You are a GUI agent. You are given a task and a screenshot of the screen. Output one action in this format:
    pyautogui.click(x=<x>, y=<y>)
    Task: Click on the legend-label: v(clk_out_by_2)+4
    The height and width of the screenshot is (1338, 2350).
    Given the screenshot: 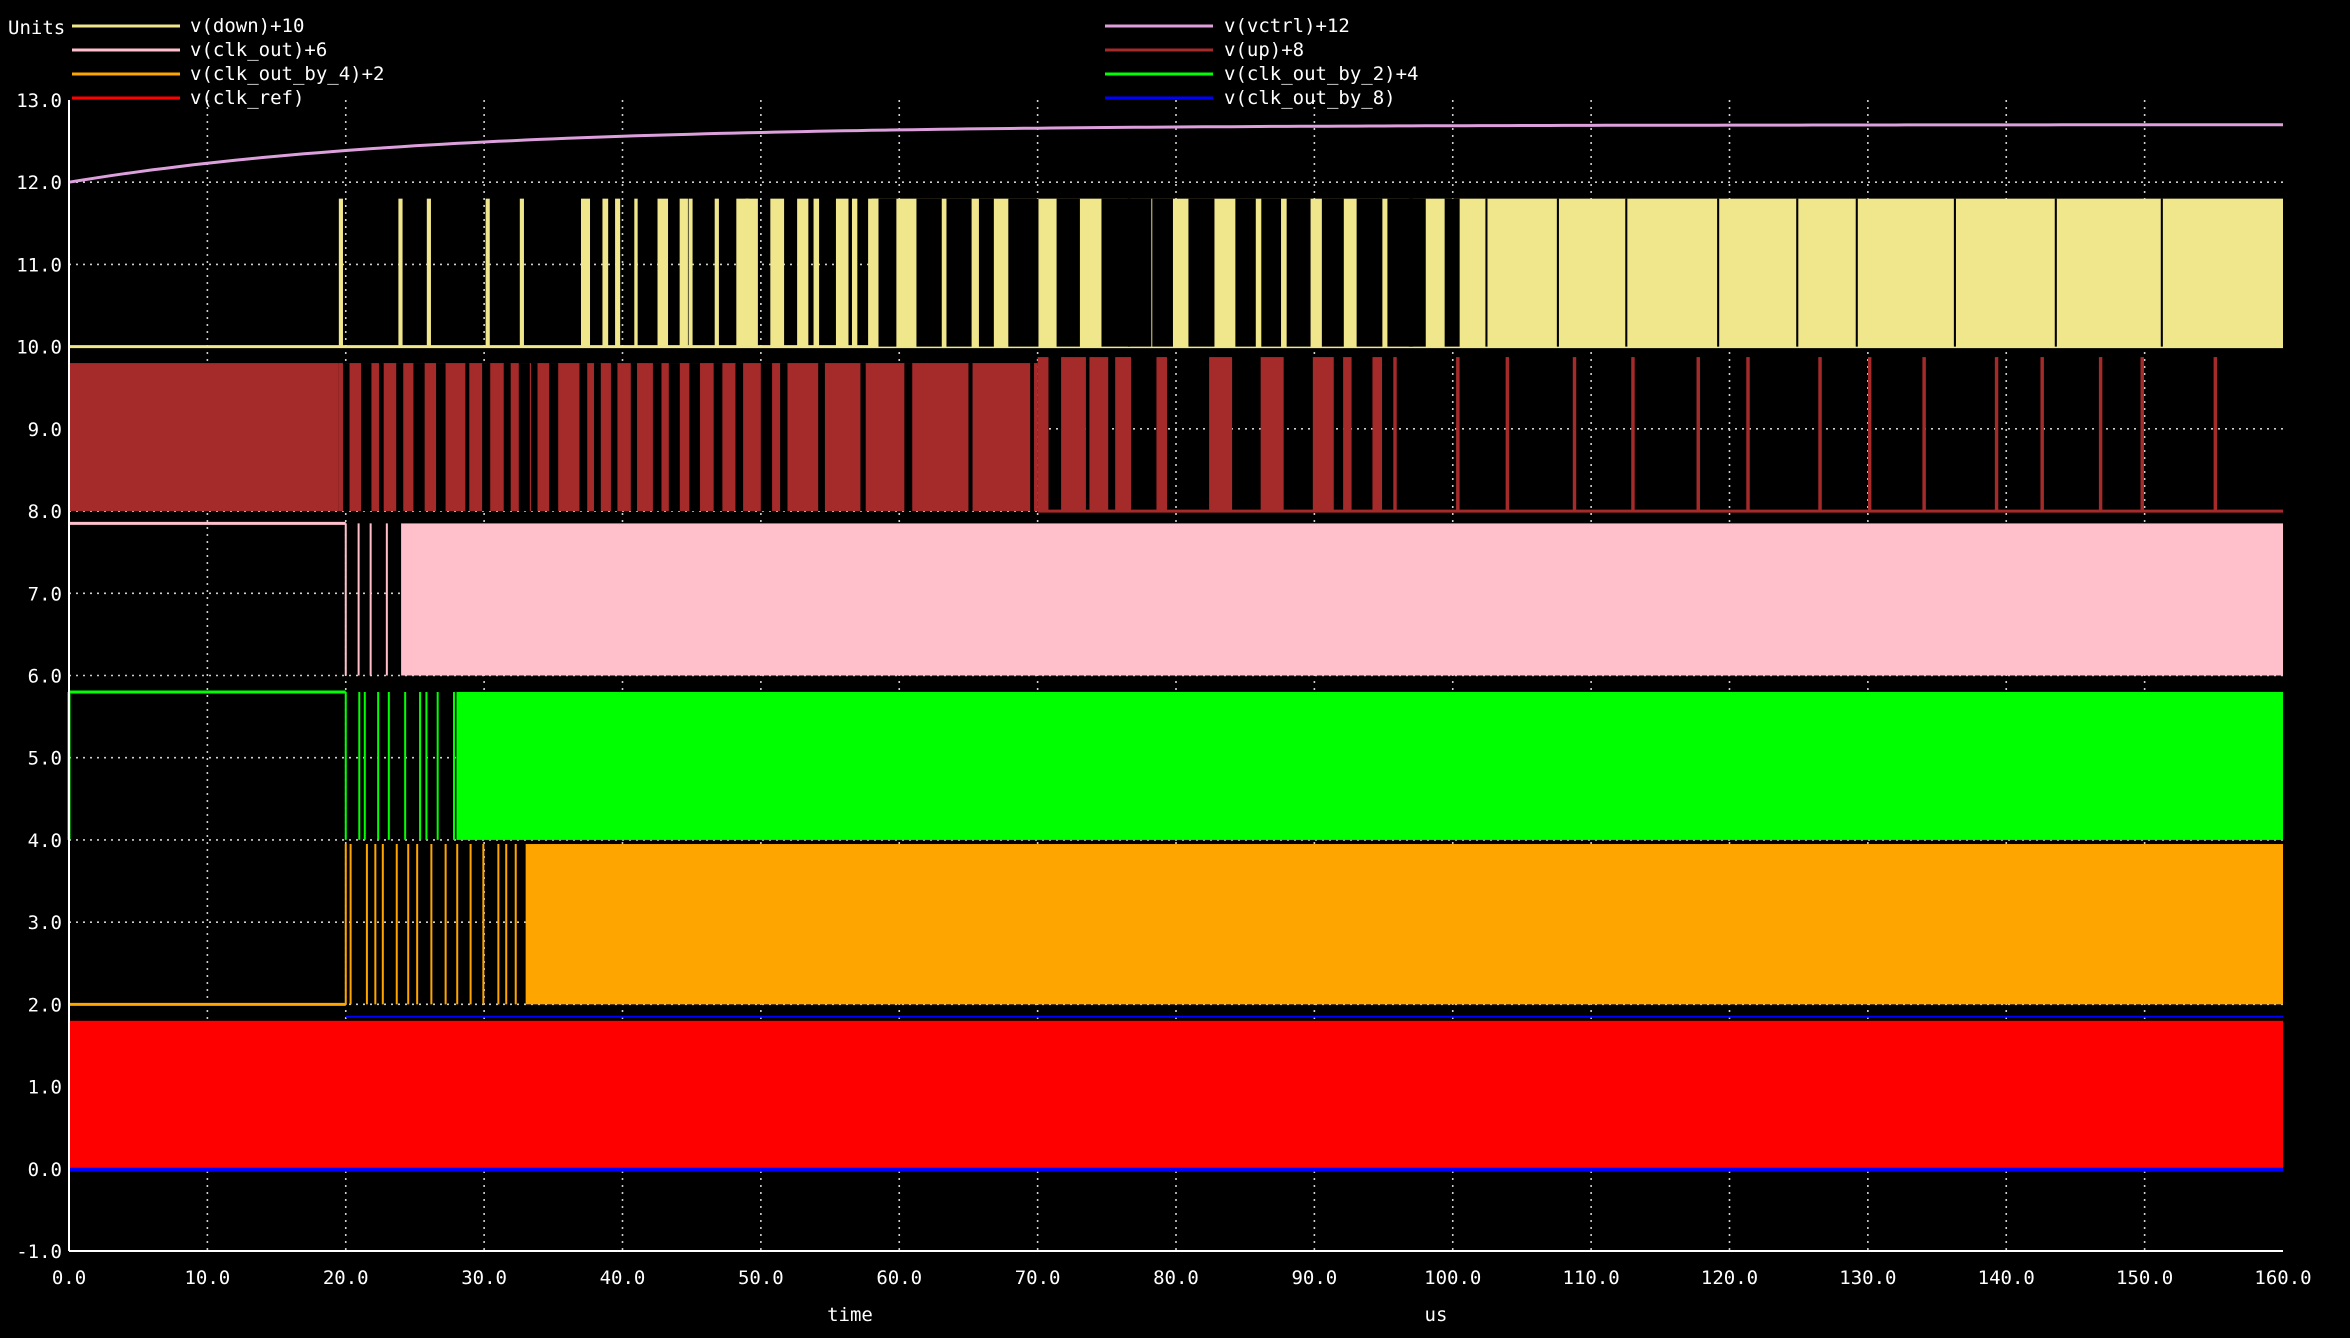 What is the action you would take?
    pyautogui.click(x=1321, y=74)
    